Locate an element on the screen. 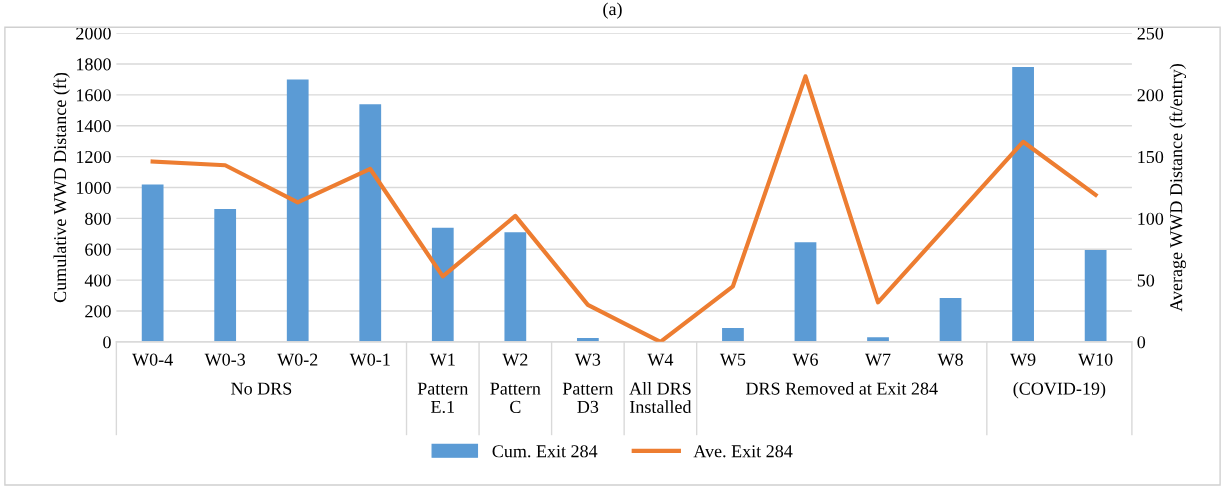 This screenshot has width=1225, height=487. y-tick-label: 1000 is located at coordinates (93, 187).